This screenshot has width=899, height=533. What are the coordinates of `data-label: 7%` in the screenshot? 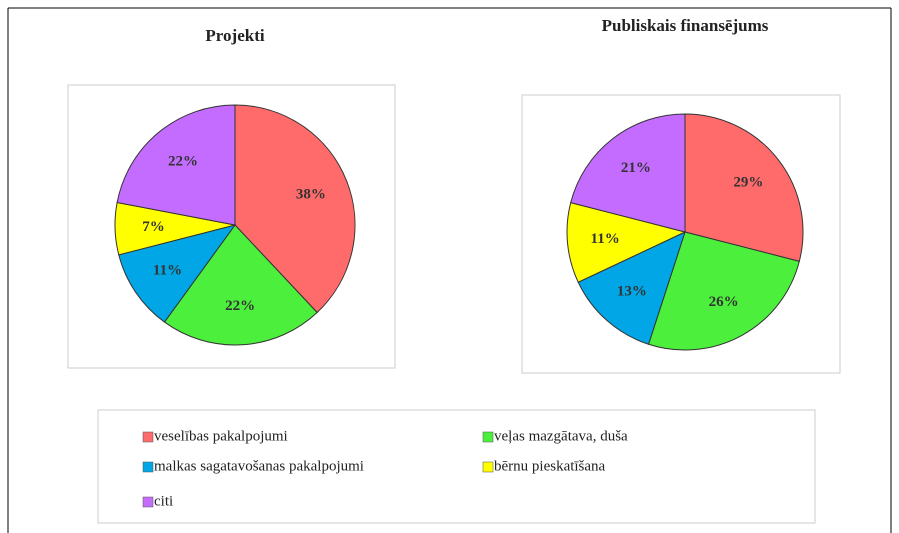 It's located at (153, 227).